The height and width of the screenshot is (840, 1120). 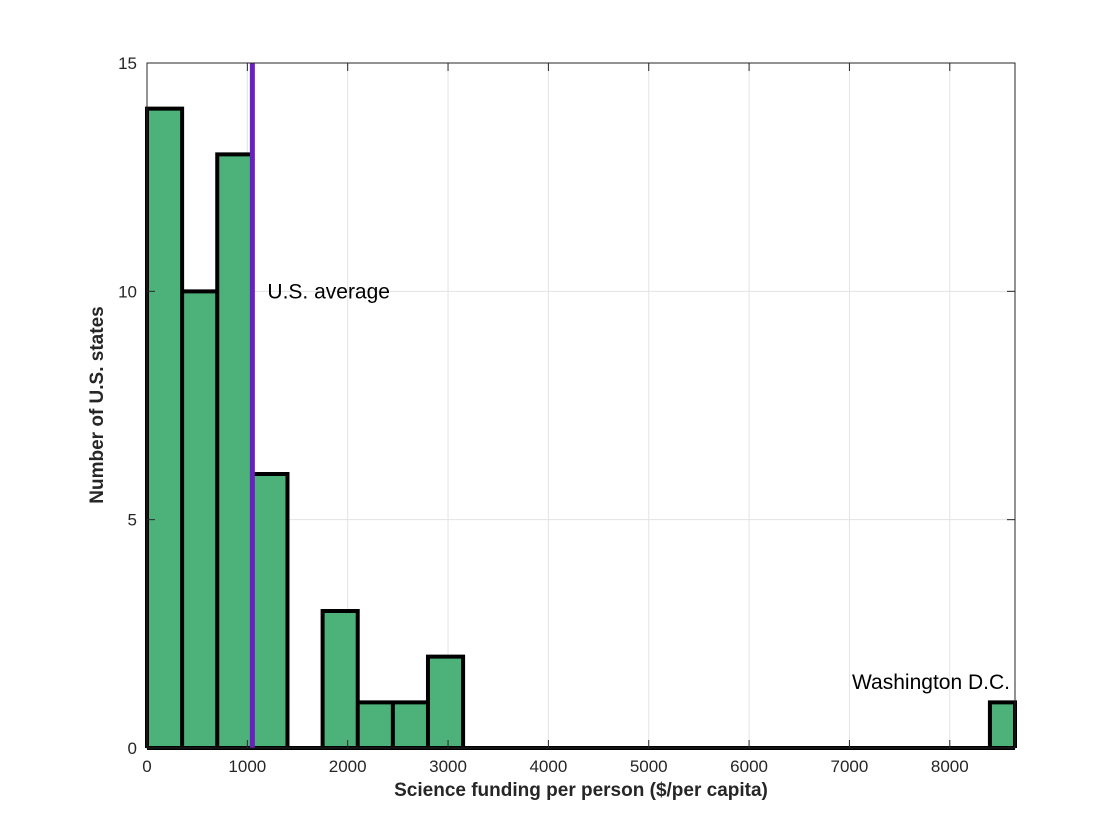 I want to click on x-tick-labels: 0 1000 2000 3000 4000 5000 6000 7000 8000, so click(x=555, y=766).